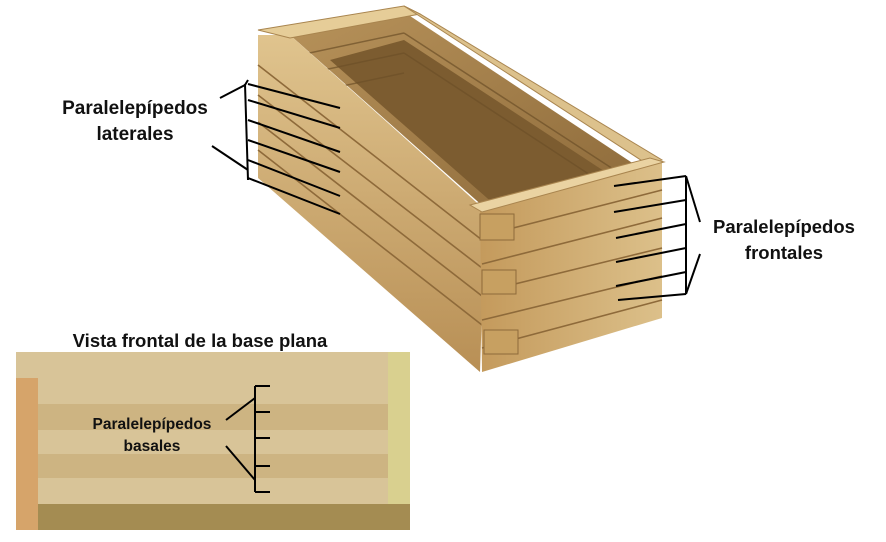 Image resolution: width=886 pixels, height=542 pixels. I want to click on frontal-label-line2: frontales, so click(784, 252).